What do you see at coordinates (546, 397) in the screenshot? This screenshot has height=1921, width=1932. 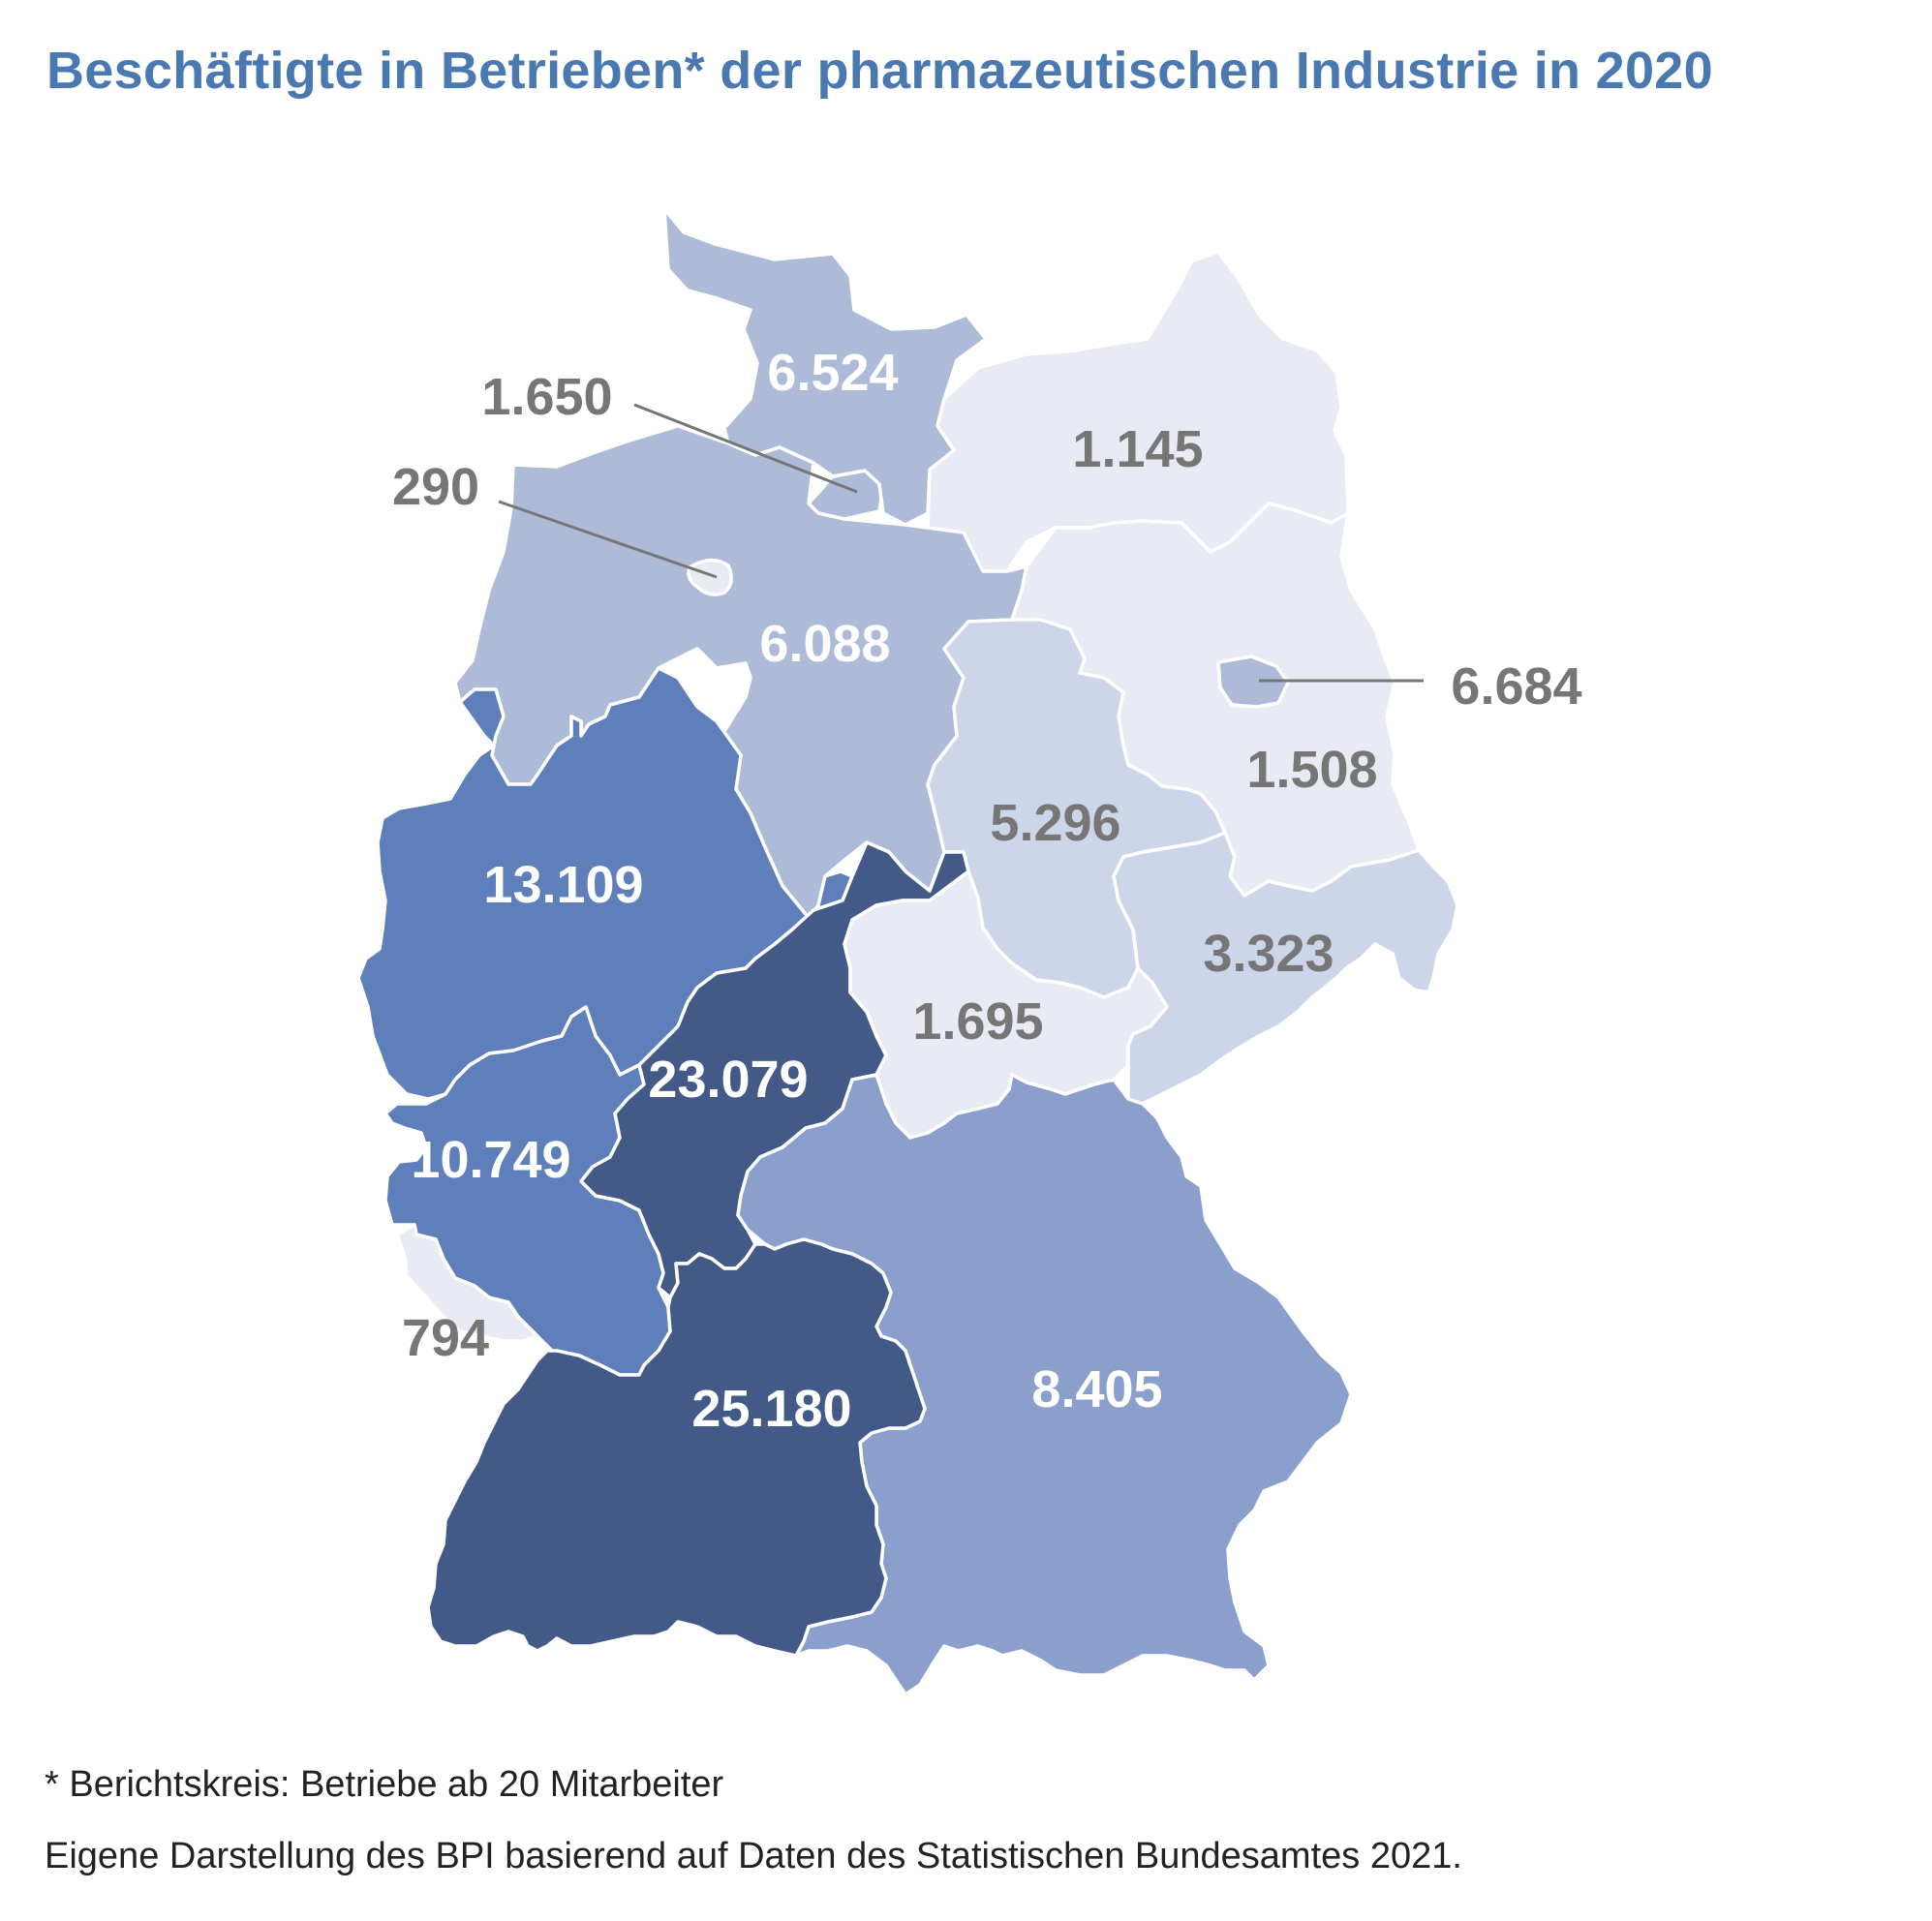 I see `value-label-hamburg: 1.650` at bounding box center [546, 397].